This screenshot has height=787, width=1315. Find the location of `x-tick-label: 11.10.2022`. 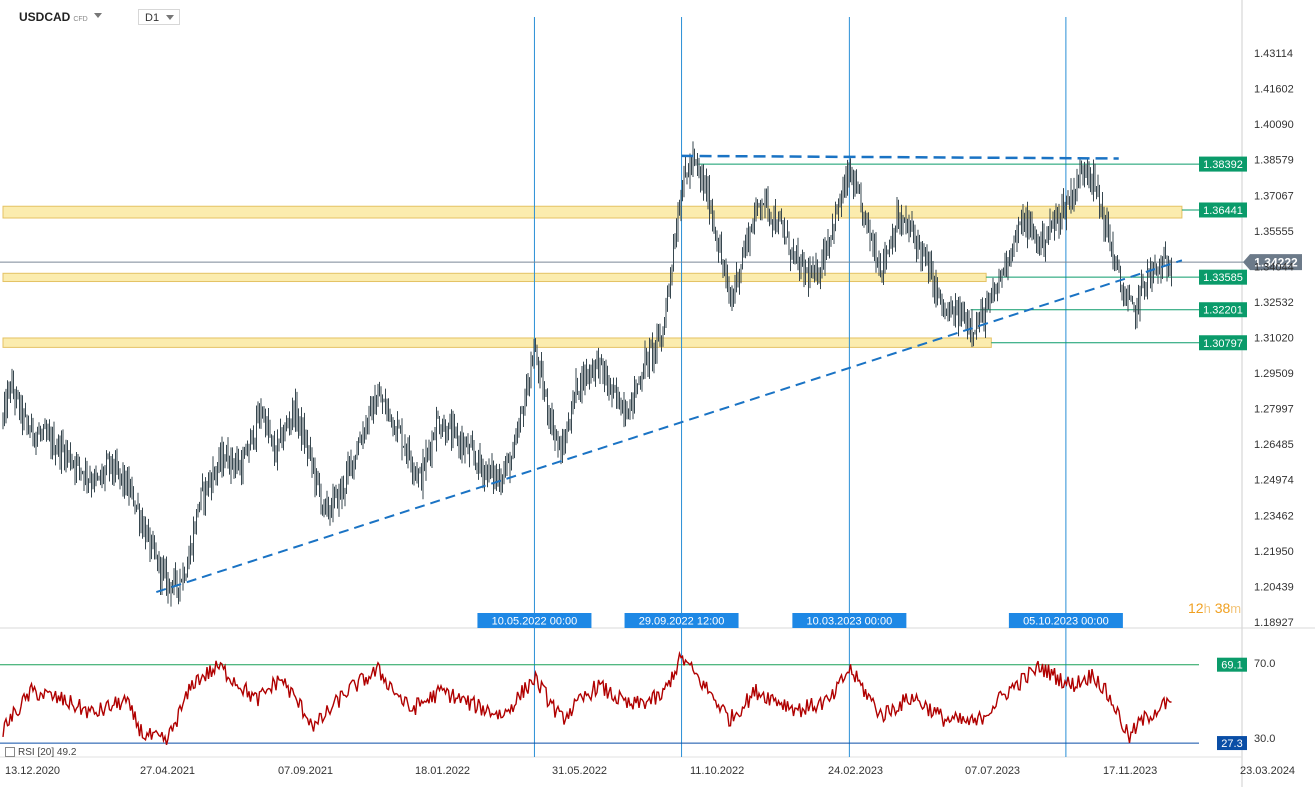

x-tick-label: 11.10.2022 is located at coordinates (717, 771).